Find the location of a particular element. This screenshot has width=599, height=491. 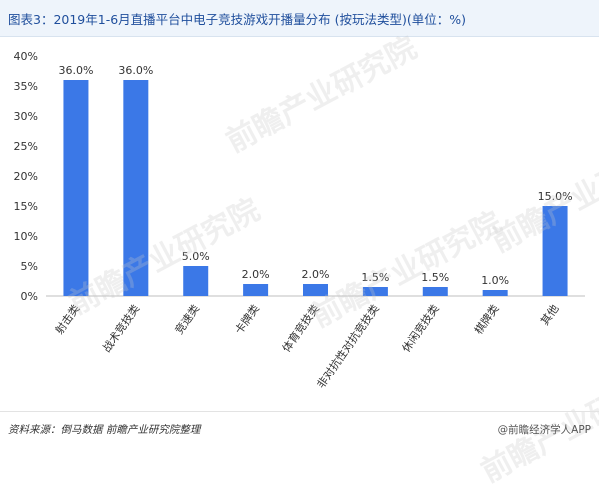

data-label: 15.0% is located at coordinates (555, 196).